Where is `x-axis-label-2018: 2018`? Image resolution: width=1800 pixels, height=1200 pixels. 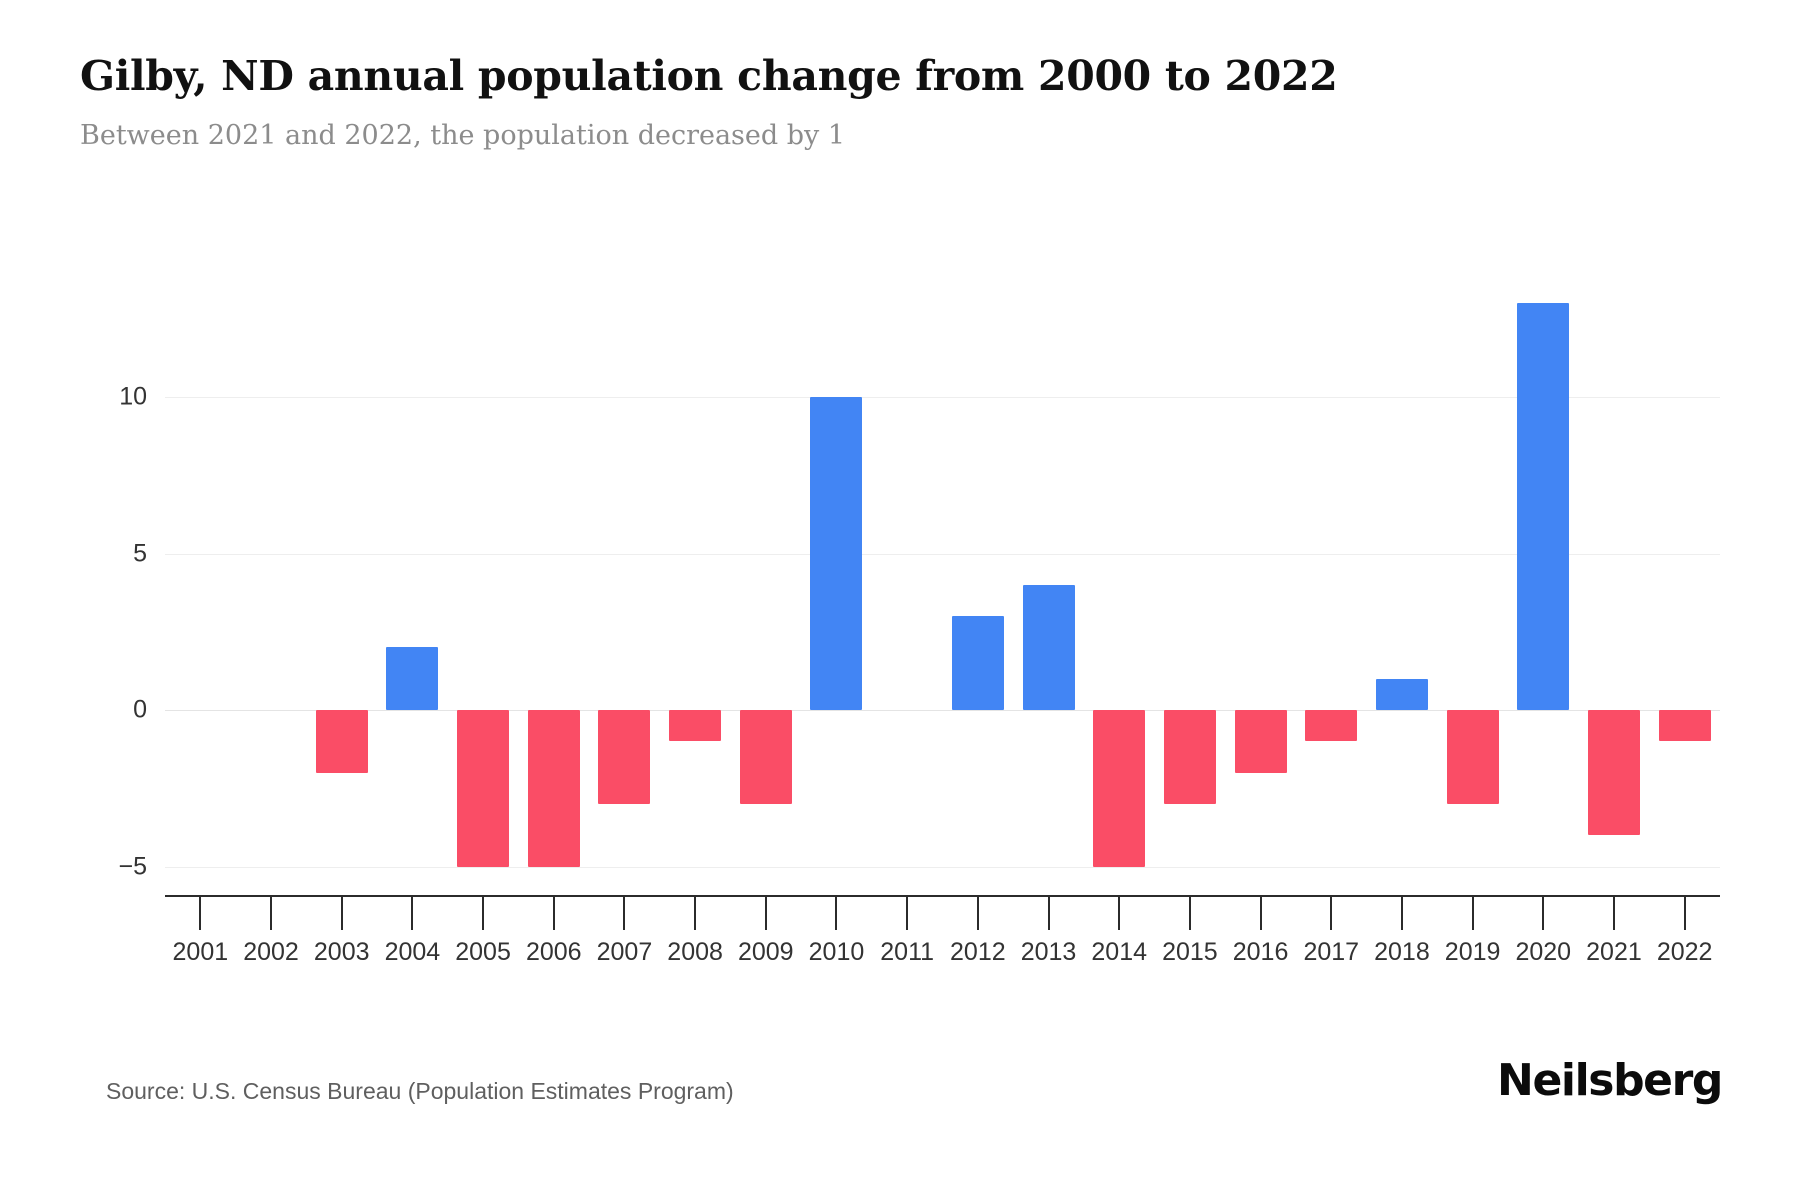 x-axis-label-2018: 2018 is located at coordinates (1402, 952).